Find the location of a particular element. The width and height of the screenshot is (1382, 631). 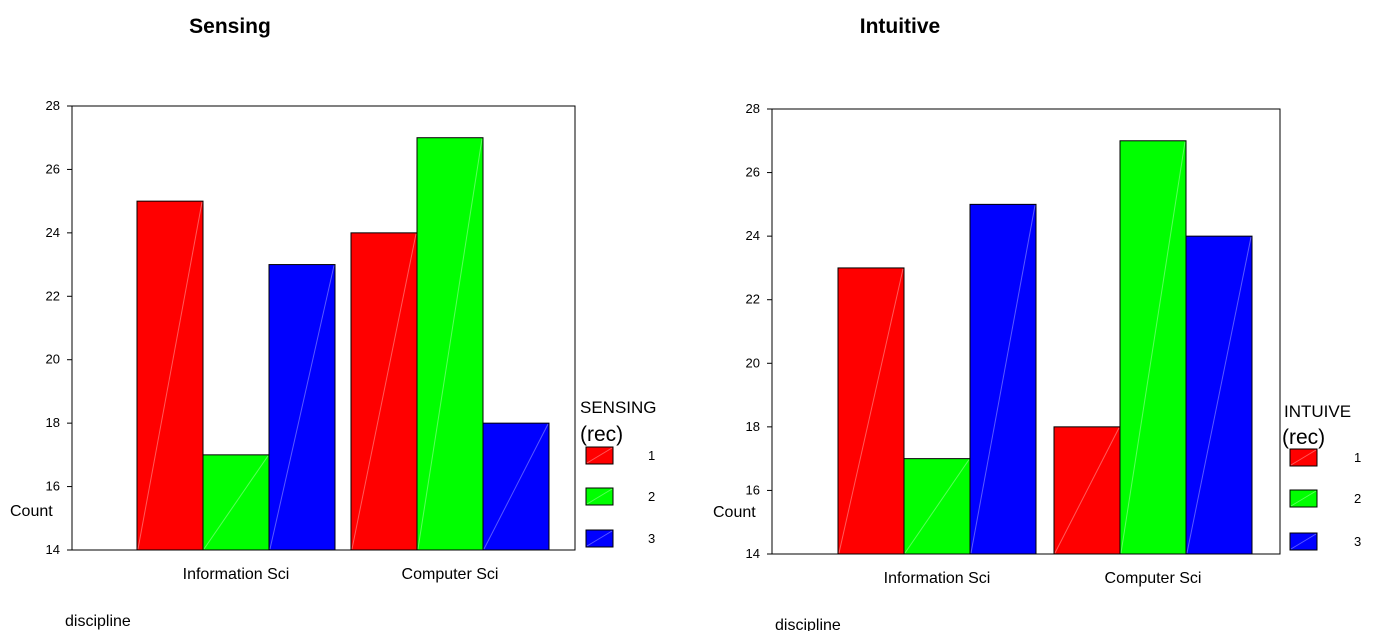

bar-series-2-computer-sci is located at coordinates (450, 344).